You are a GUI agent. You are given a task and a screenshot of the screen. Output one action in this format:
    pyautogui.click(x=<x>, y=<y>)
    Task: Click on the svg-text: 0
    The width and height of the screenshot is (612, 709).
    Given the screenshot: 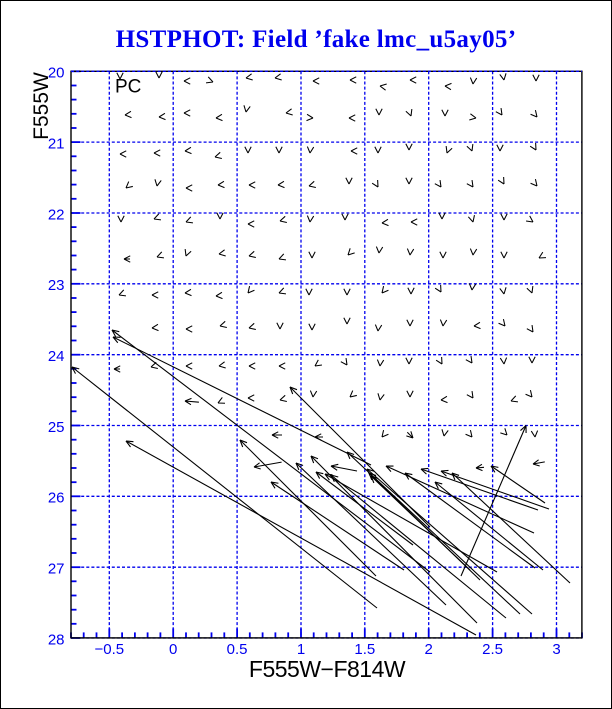 What is the action you would take?
    pyautogui.click(x=173, y=649)
    